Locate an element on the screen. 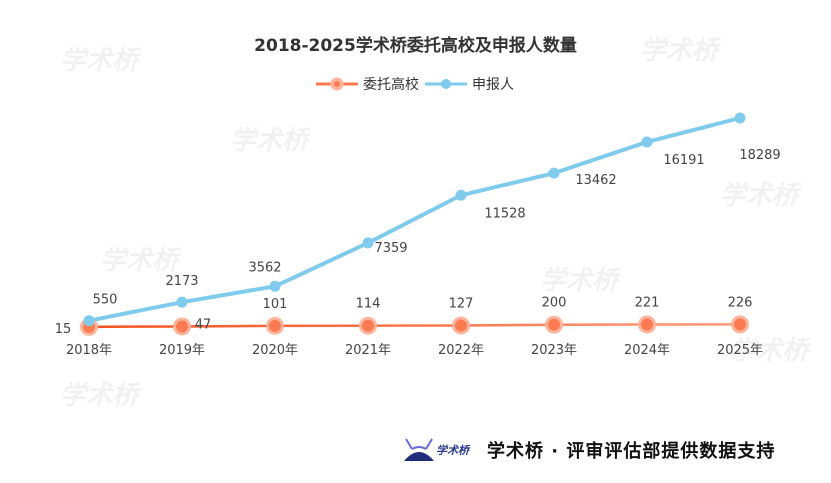  logo-text: 学术桥 is located at coordinates (452, 450).